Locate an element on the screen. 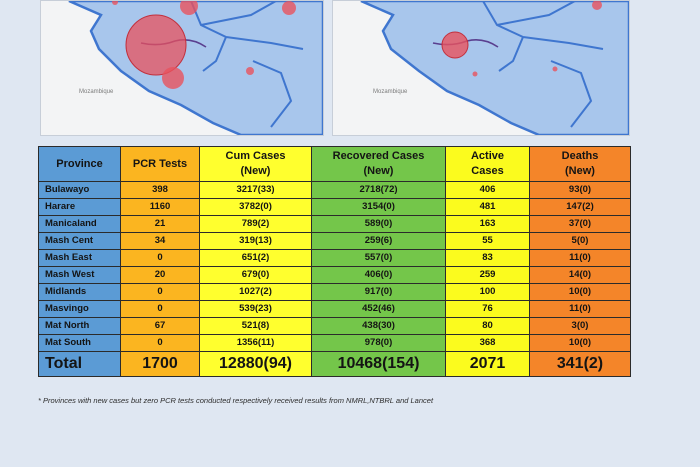 This screenshot has height=467, width=700. cell-cum-cases: 539(23) is located at coordinates (255, 309).